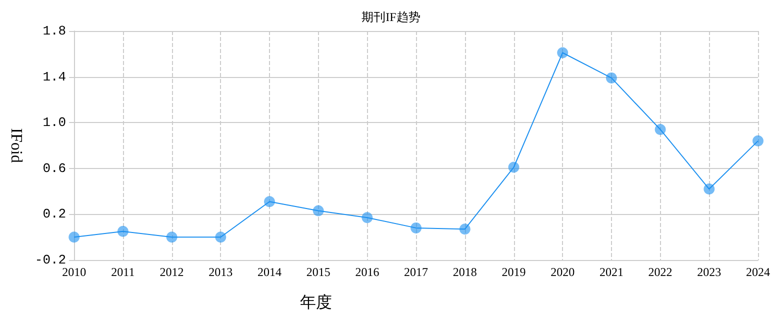 The height and width of the screenshot is (330, 782). Describe the element at coordinates (54, 76) in the screenshot. I see `y-tick-label: 1.4` at that location.